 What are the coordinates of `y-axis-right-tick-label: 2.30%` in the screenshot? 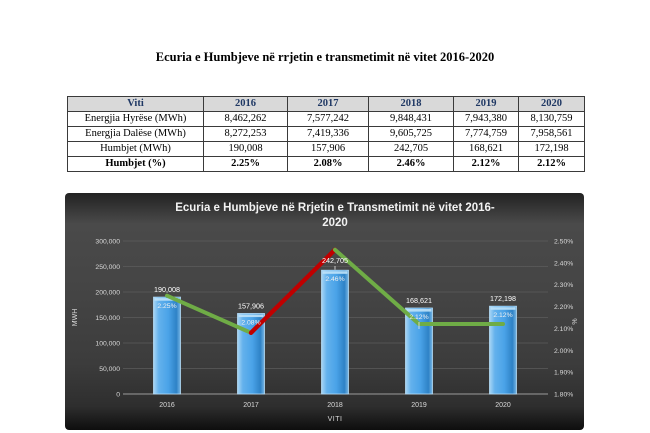 It's located at (563, 285).